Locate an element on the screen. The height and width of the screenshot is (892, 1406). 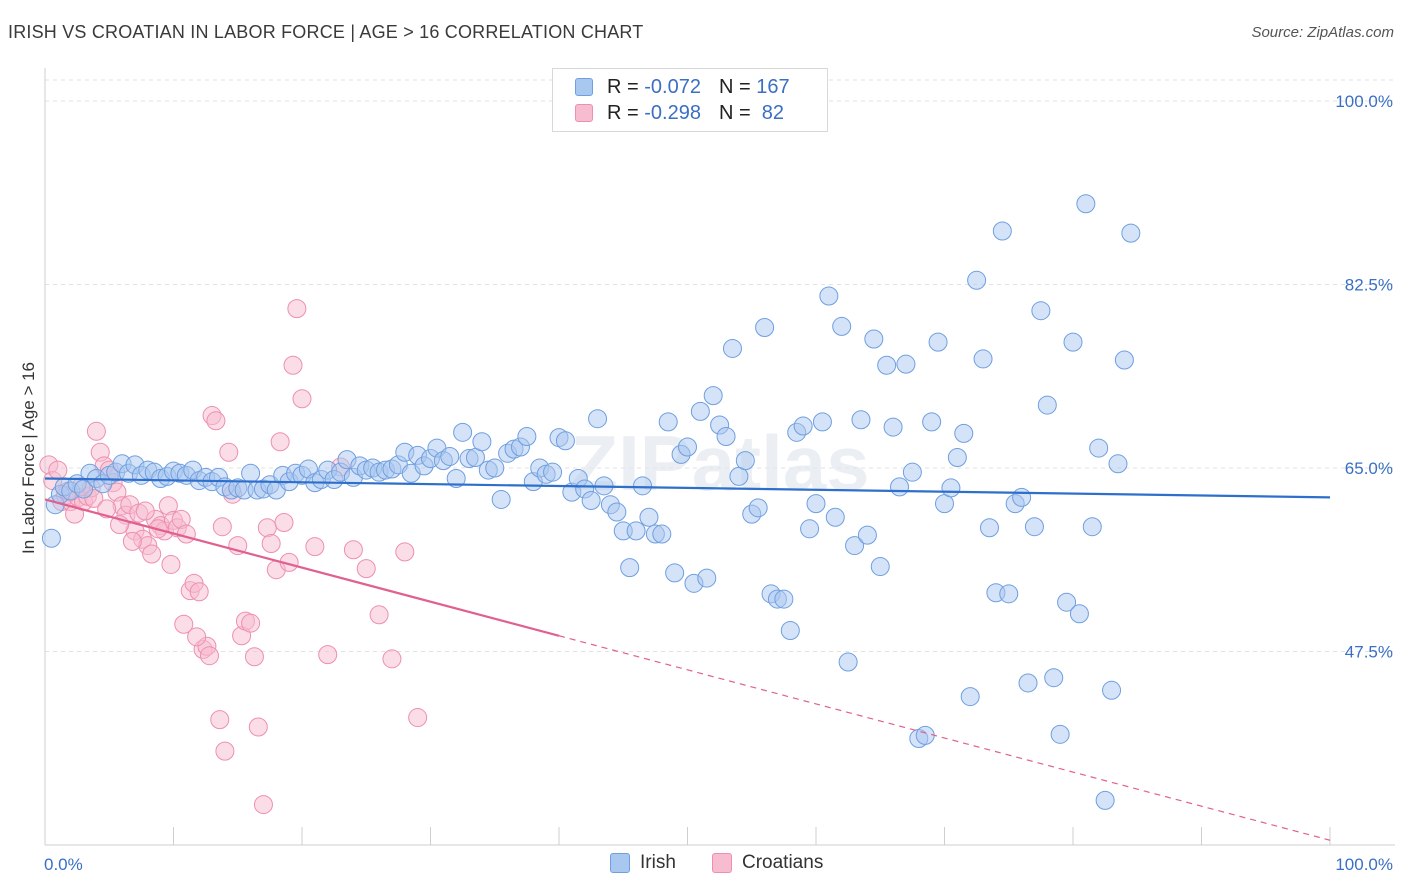
legend-item-irish: Irish is located at coordinates (643, 863).